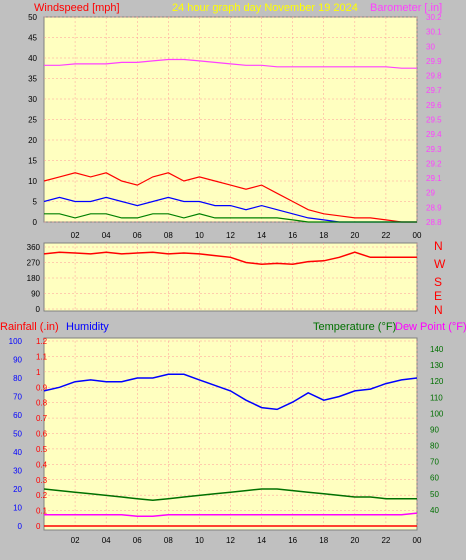 The height and width of the screenshot is (560, 466). Describe the element at coordinates (38, 309) in the screenshot. I see `dir-y-tick-0: 0` at that location.